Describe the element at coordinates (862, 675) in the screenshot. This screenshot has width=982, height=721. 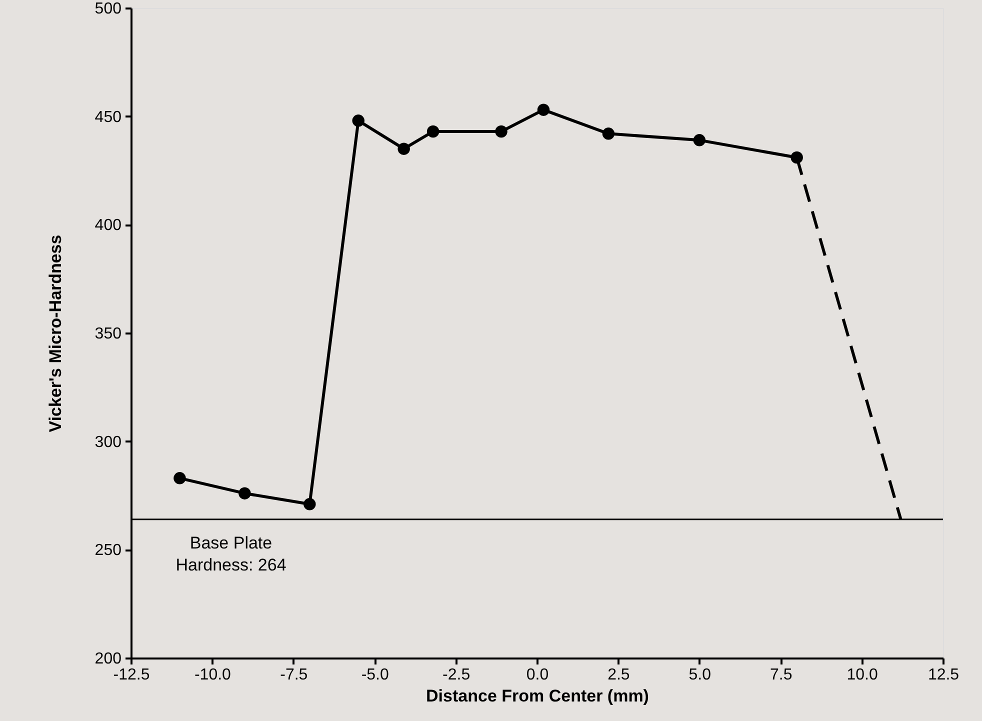
I see `x-tick-label: 10.0` at that location.